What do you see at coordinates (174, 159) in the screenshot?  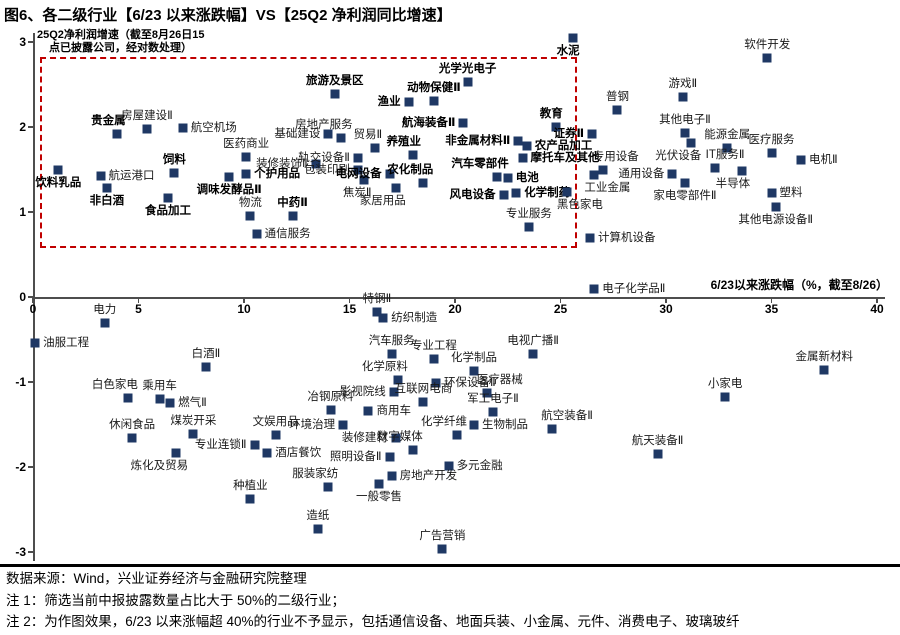 I see `point-label: 饲料` at bounding box center [174, 159].